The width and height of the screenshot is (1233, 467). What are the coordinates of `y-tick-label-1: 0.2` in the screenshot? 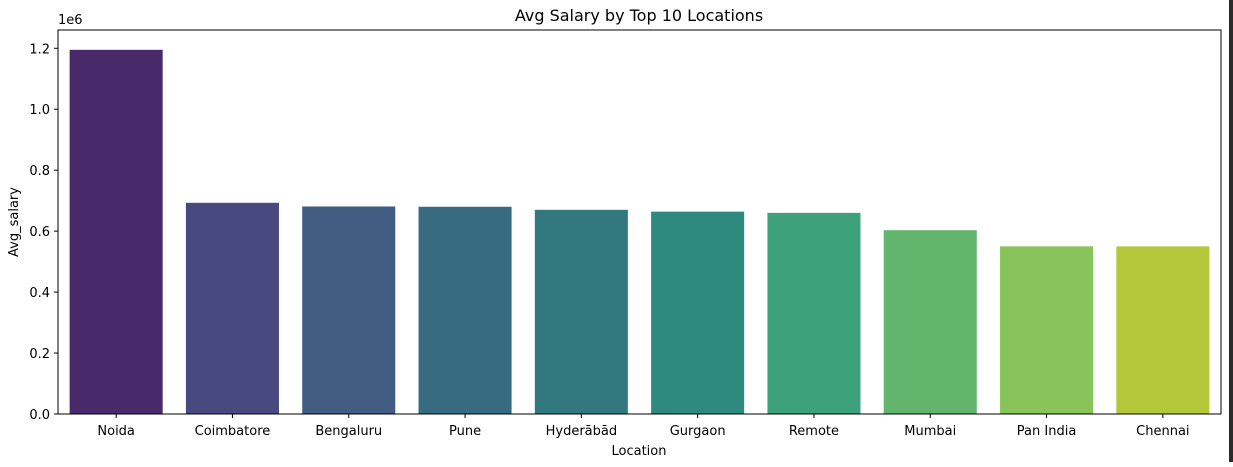 It's located at (39, 354).